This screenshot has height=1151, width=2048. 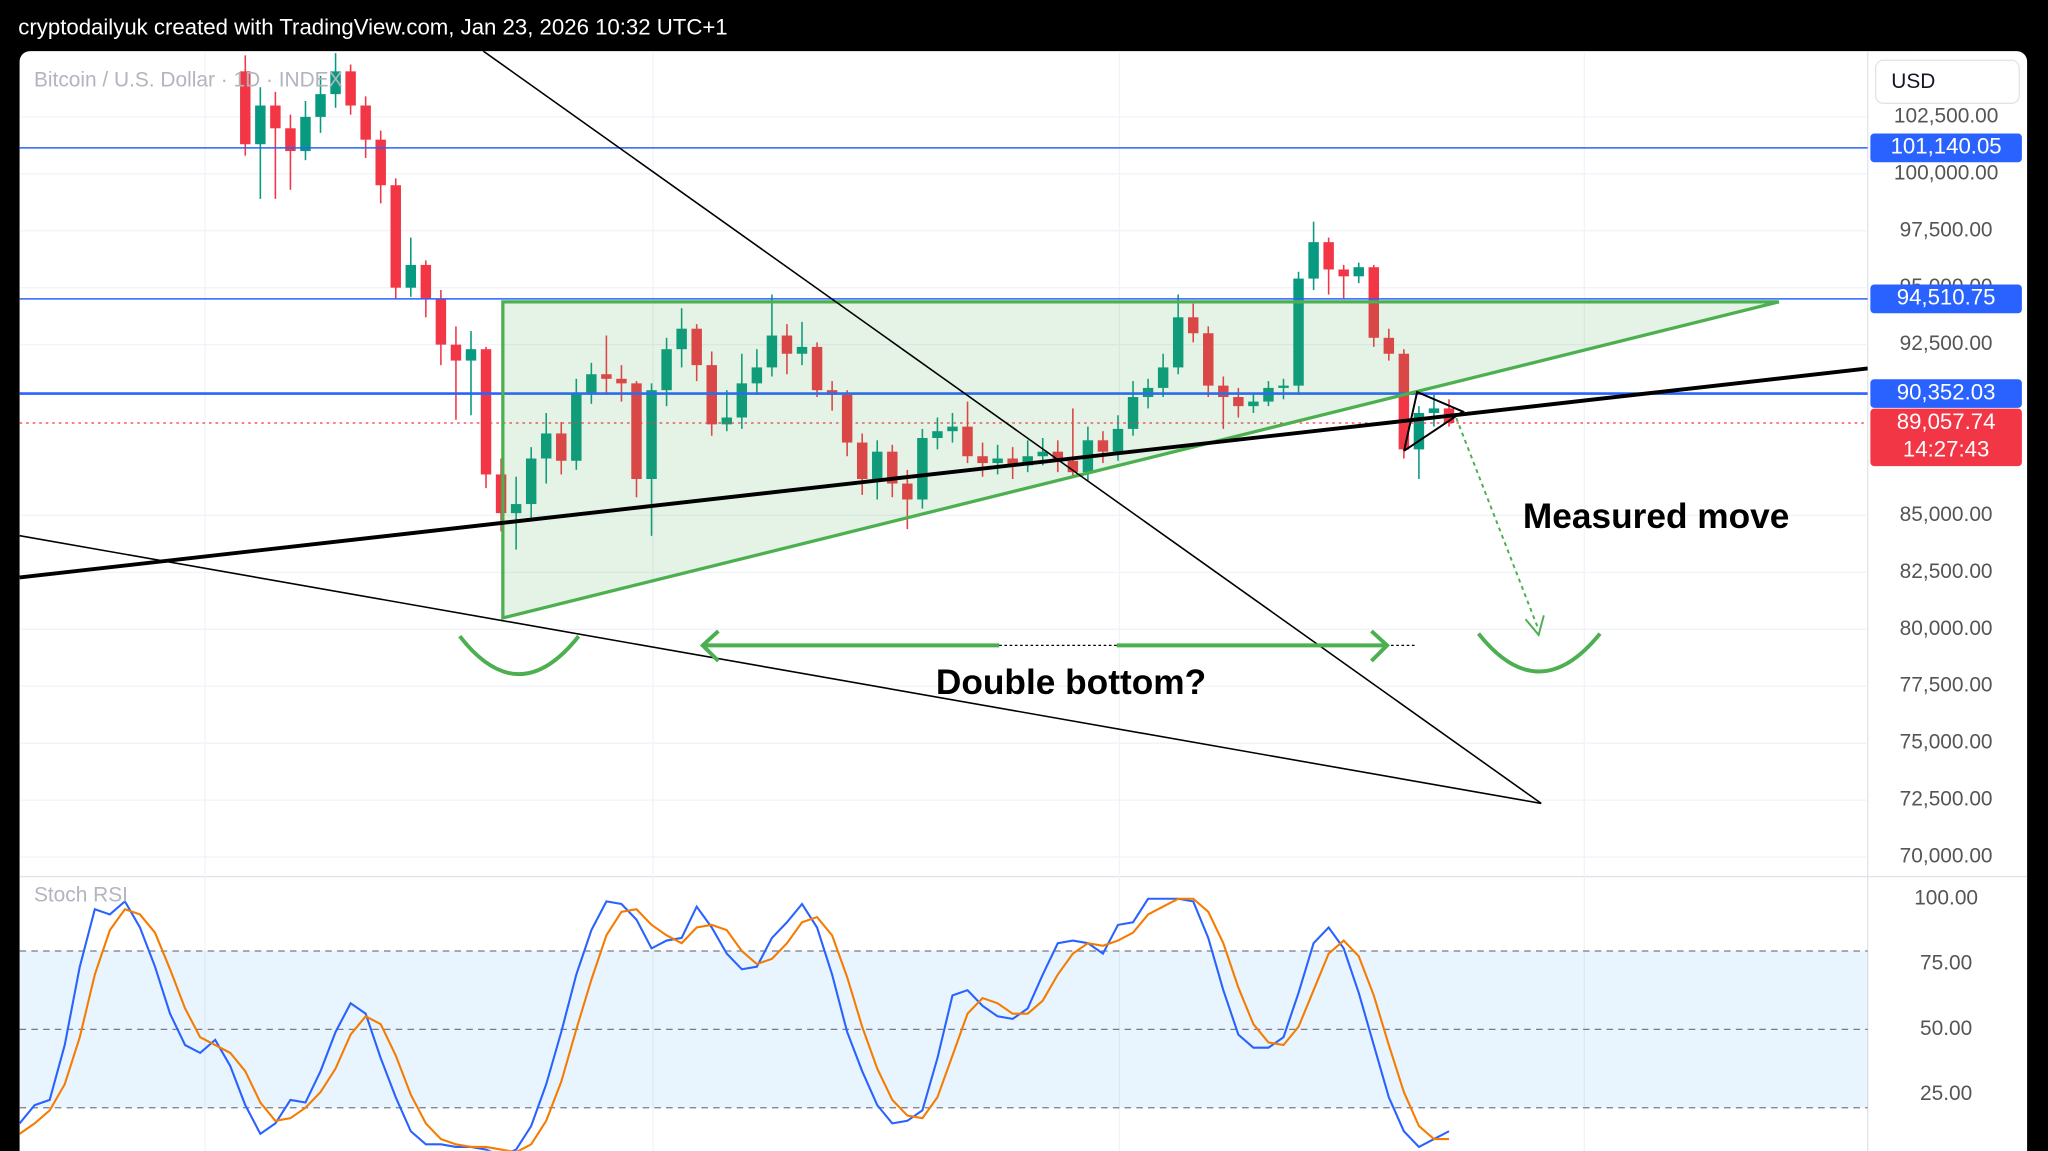 I want to click on price-label: 90,352.03, so click(x=1946, y=391).